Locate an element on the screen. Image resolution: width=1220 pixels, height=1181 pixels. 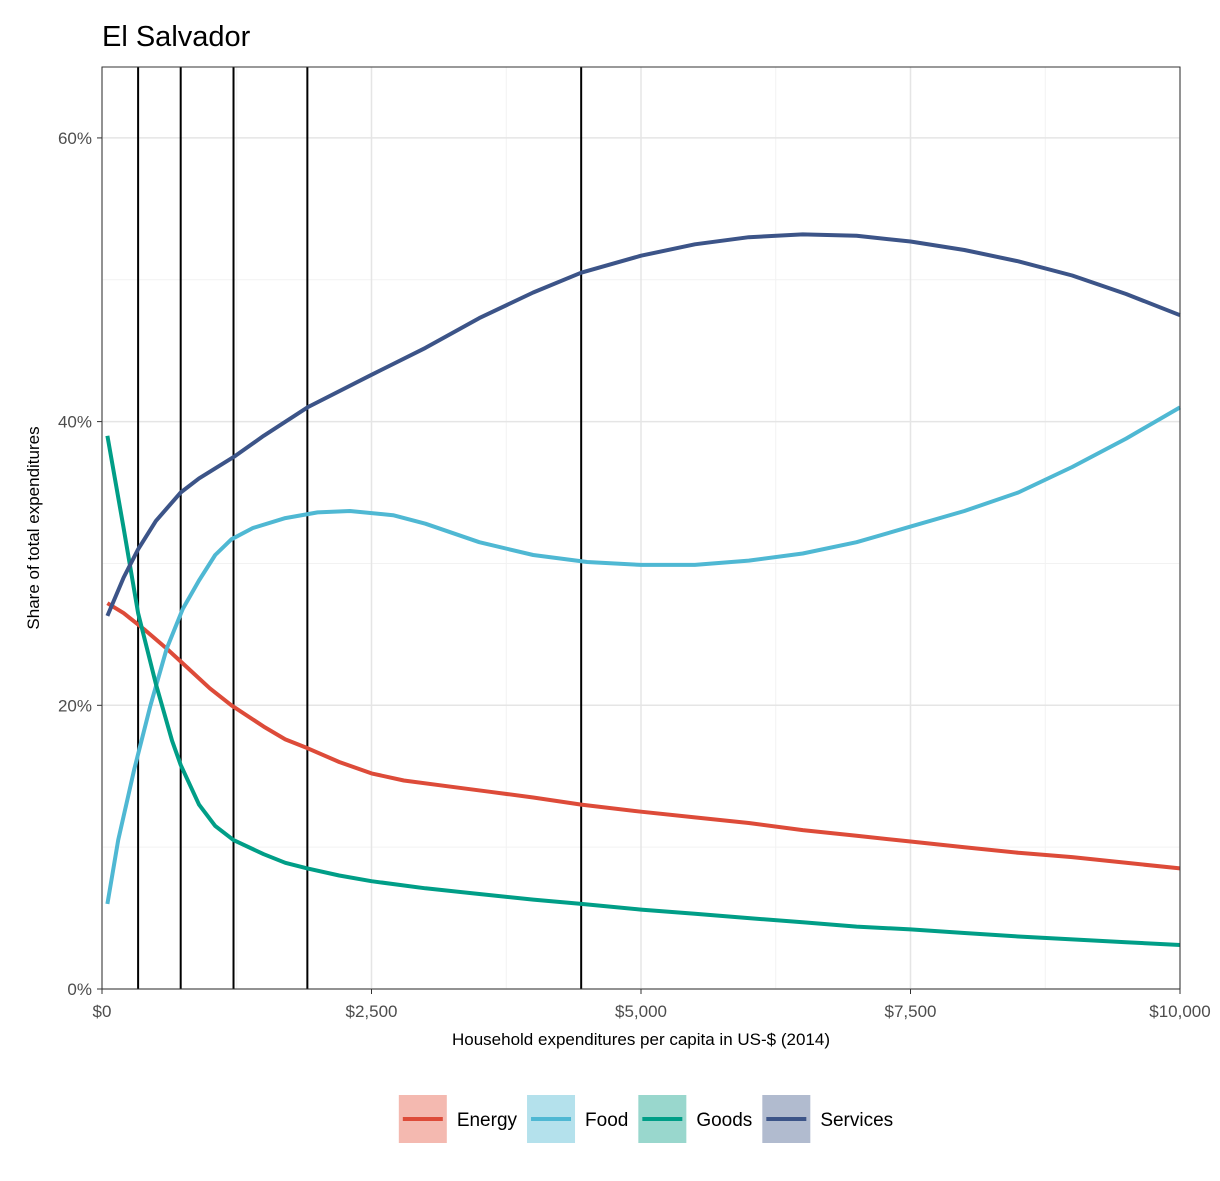
y-tick-label: 40% is located at coordinates (75, 422).